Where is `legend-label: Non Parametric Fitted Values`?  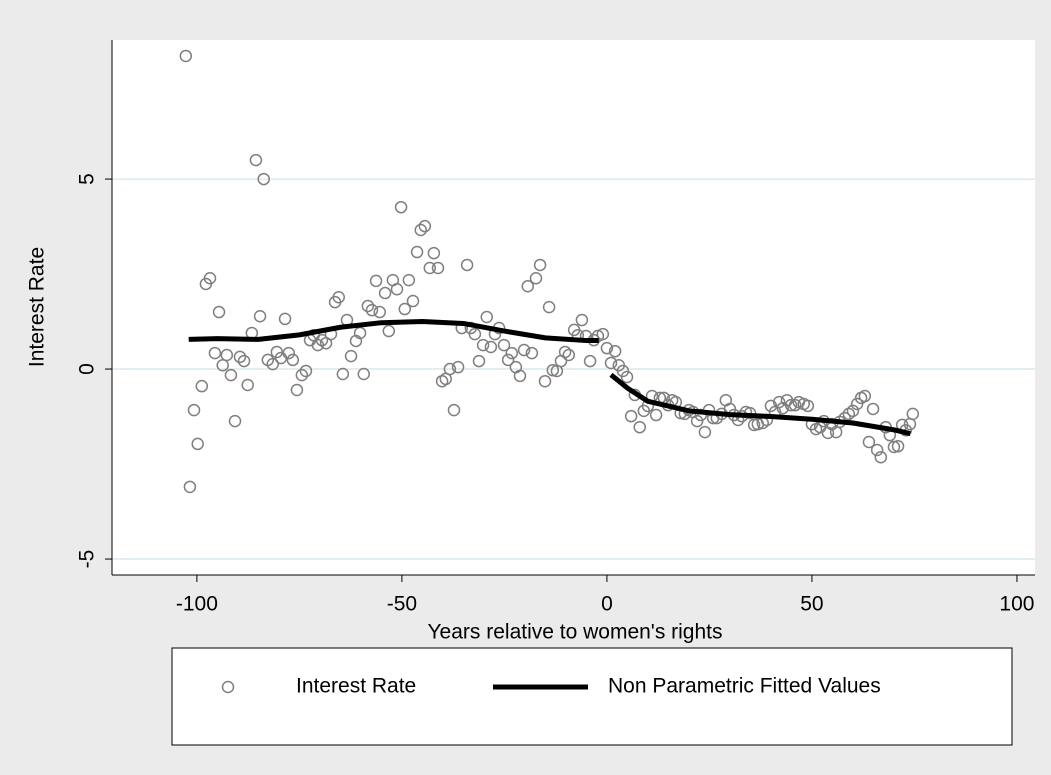
legend-label: Non Parametric Fitted Values is located at coordinates (744, 686).